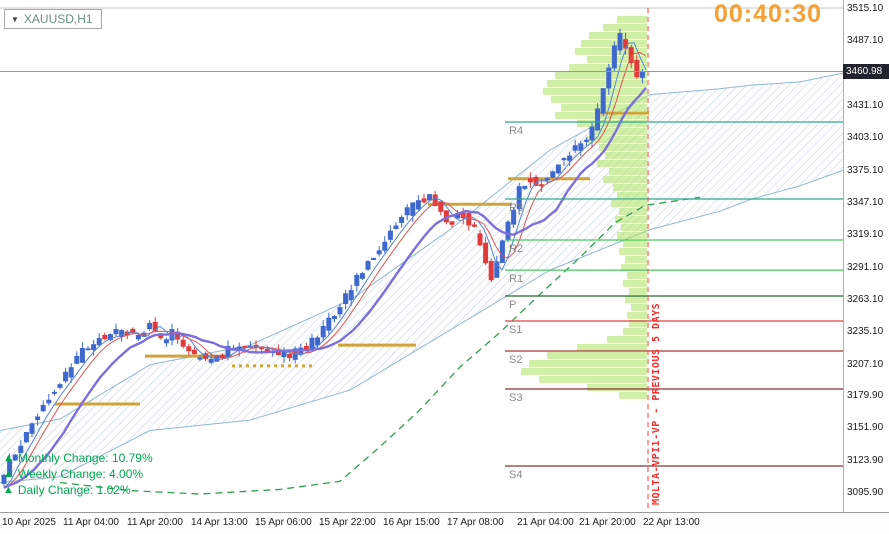 This screenshot has width=889, height=534. What do you see at coordinates (219, 522) in the screenshot?
I see `time-axis-label: 14 Apr 13:00` at bounding box center [219, 522].